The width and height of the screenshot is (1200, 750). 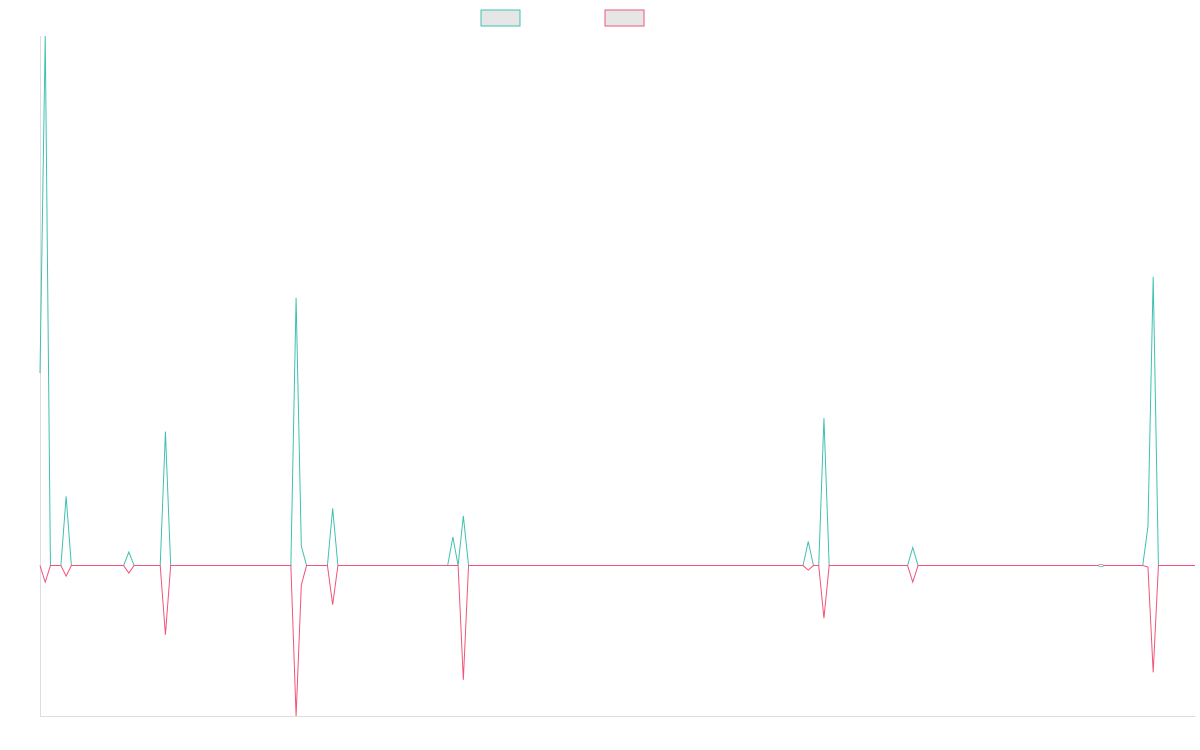 I want to click on legend, so click(x=562, y=18).